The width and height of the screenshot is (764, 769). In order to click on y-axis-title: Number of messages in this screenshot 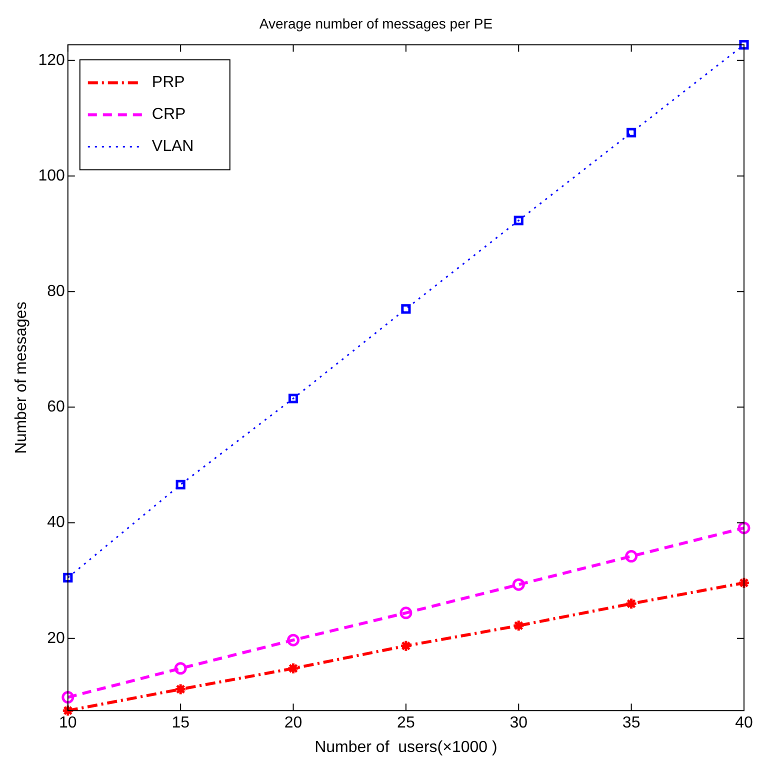, I will do `click(21, 378)`.